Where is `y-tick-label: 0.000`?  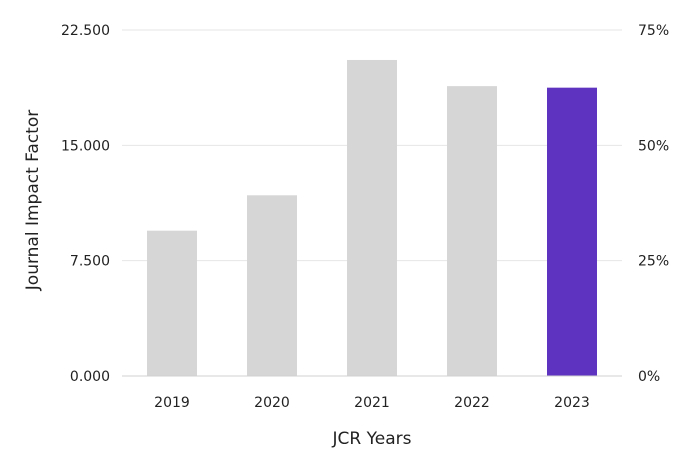
y-tick-label: 0.000 is located at coordinates (90, 377).